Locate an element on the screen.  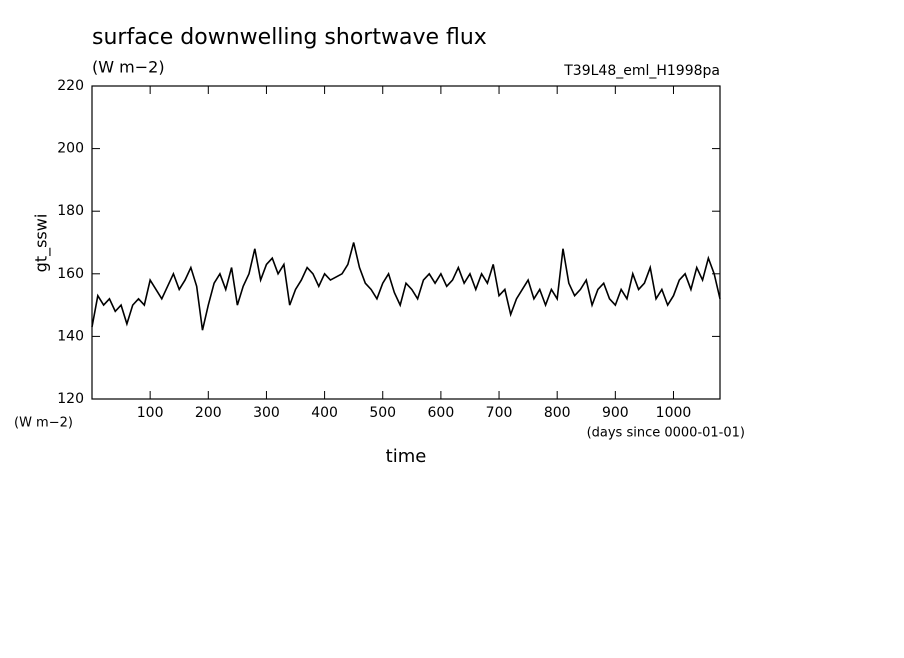
chart-subtitle: (W m−2) is located at coordinates (128, 67).